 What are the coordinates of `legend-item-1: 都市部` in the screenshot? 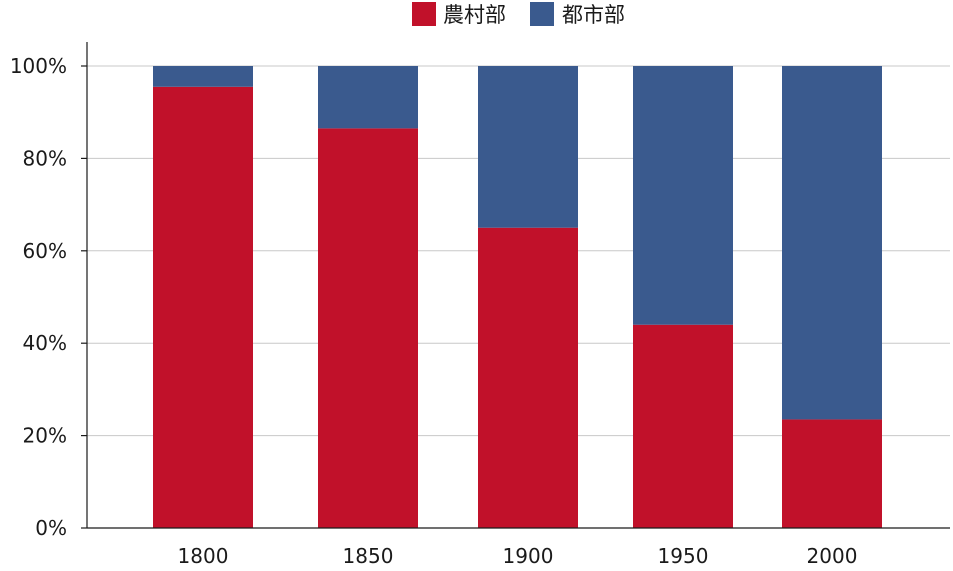 It's located at (577, 14).